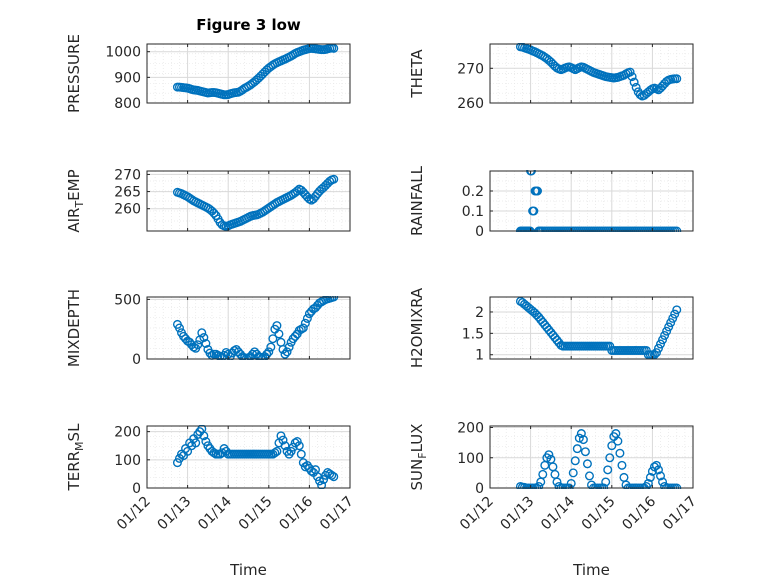  What do you see at coordinates (127, 104) in the screenshot?
I see `y-tick-label: 800` at bounding box center [127, 104].